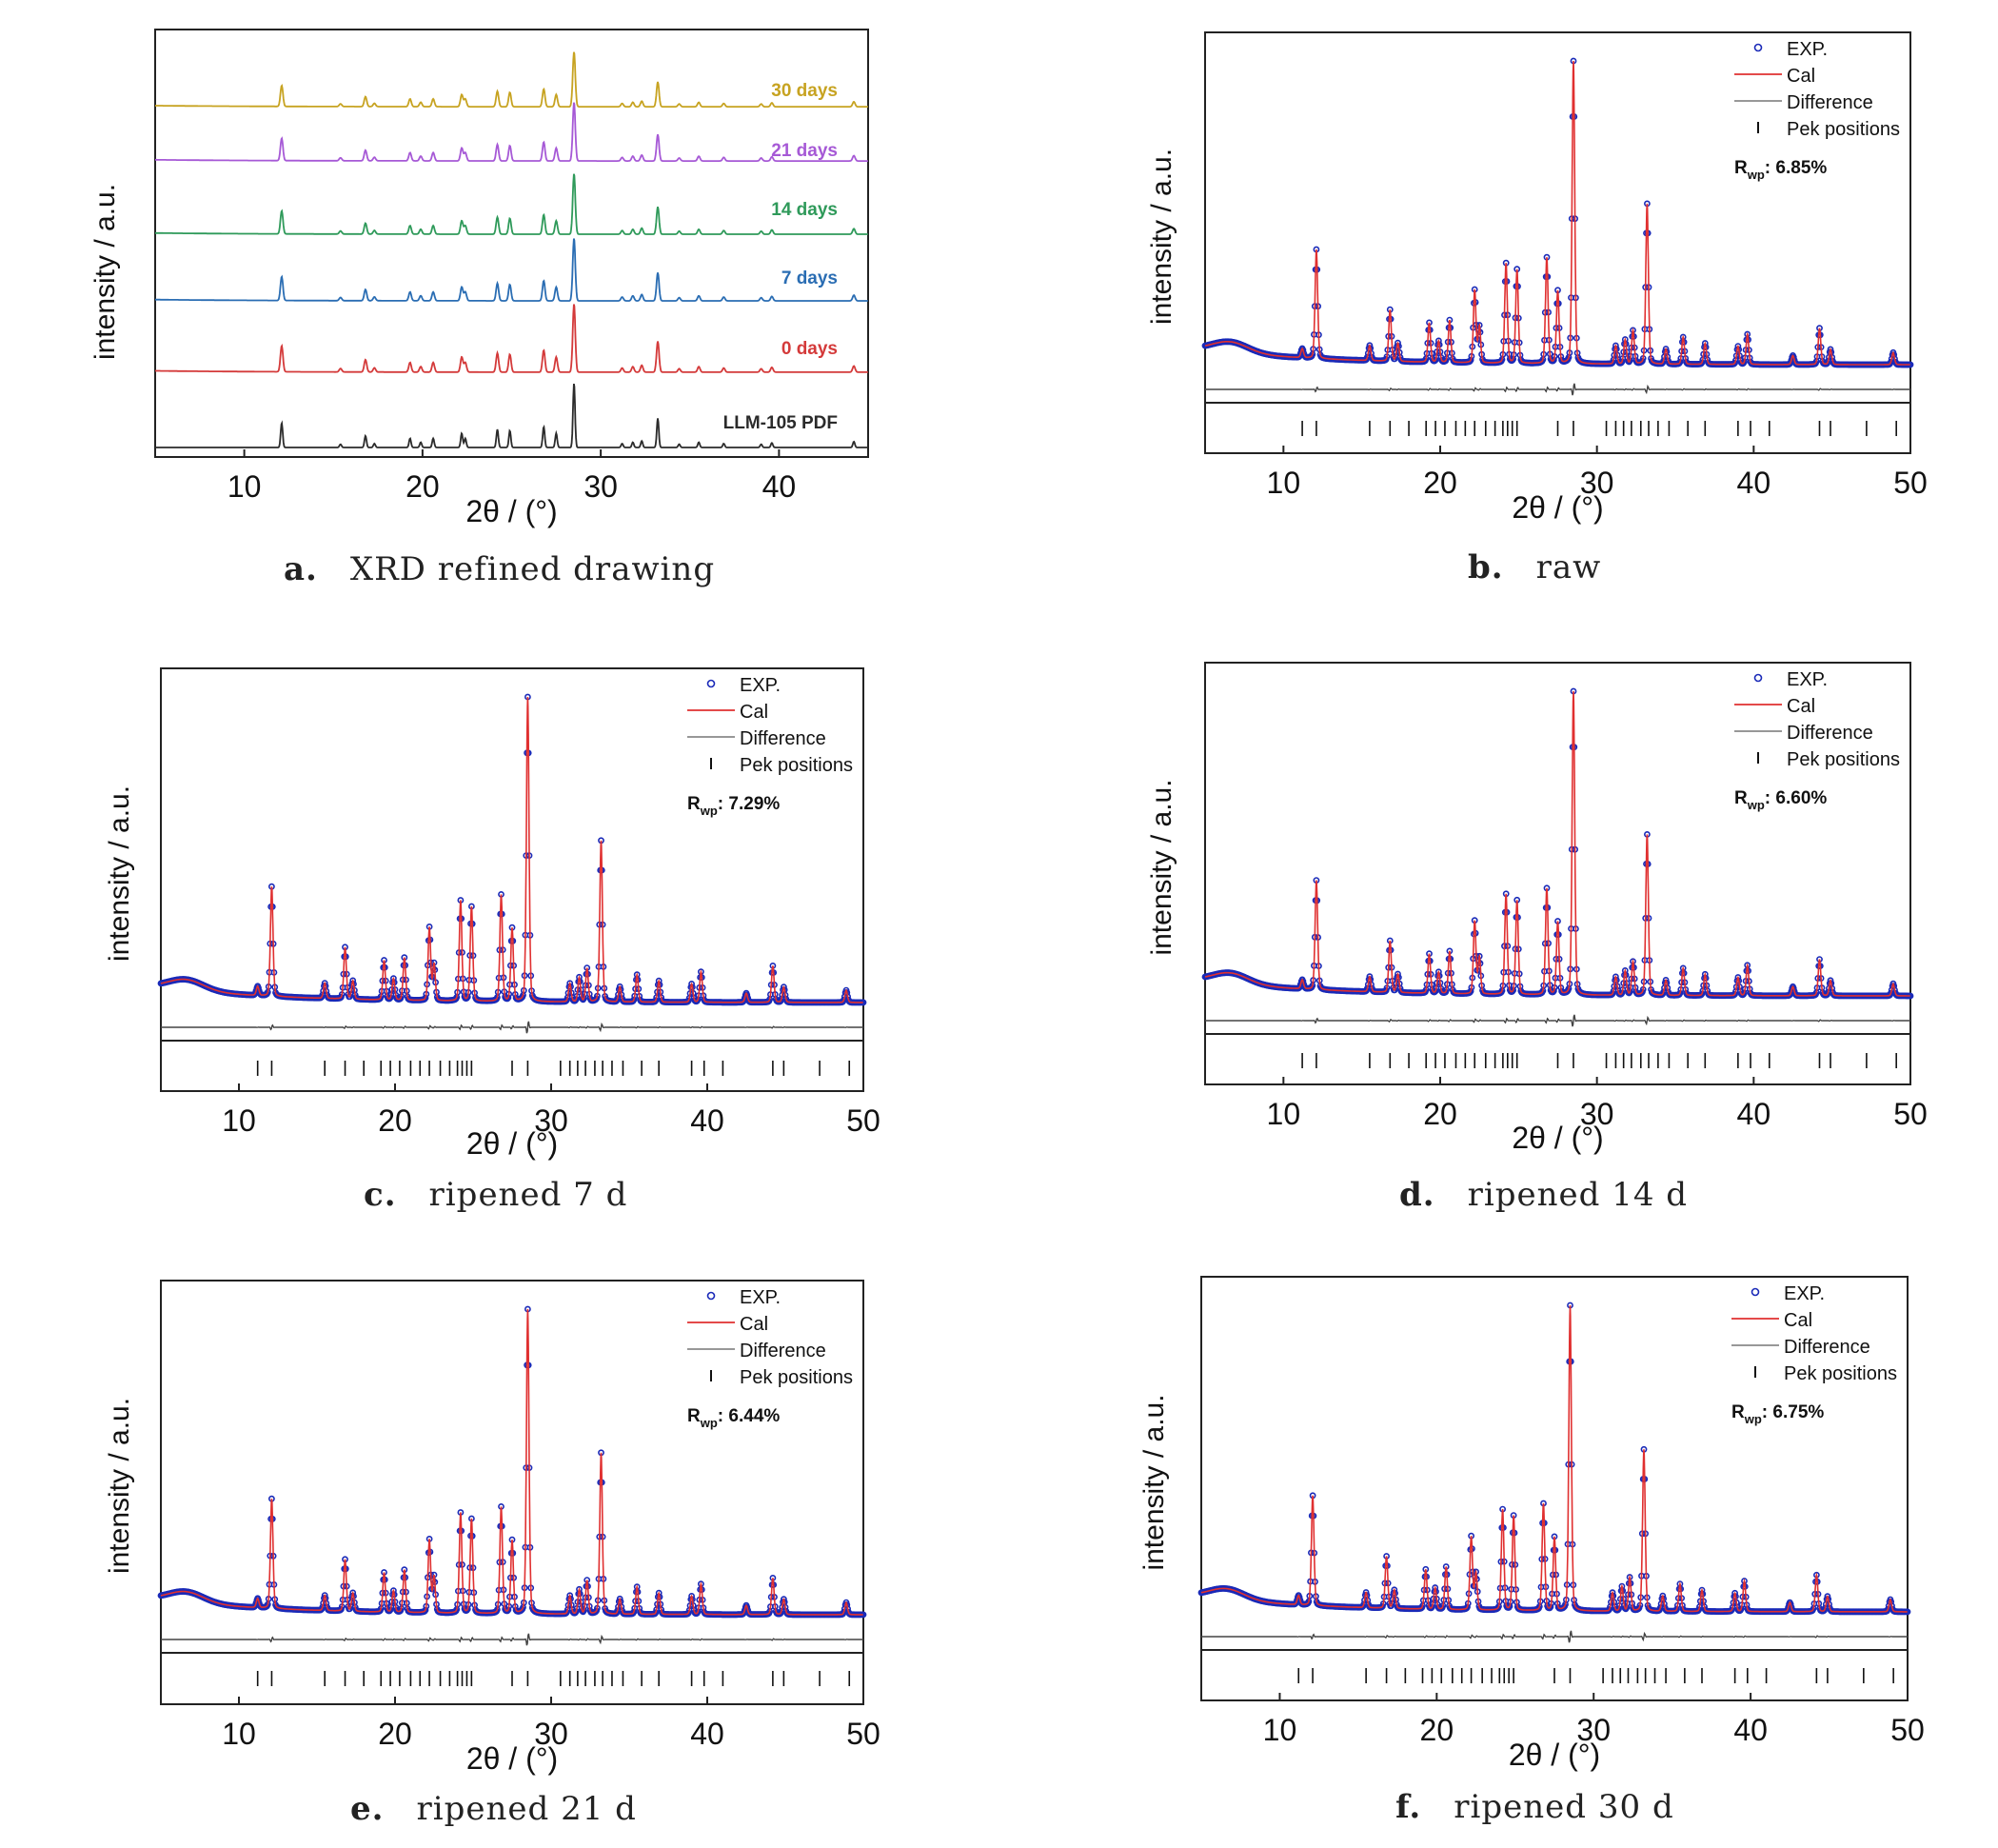 The image size is (1998, 1848). What do you see at coordinates (244, 486) in the screenshot?
I see `x-tick-label-a: 10` at bounding box center [244, 486].